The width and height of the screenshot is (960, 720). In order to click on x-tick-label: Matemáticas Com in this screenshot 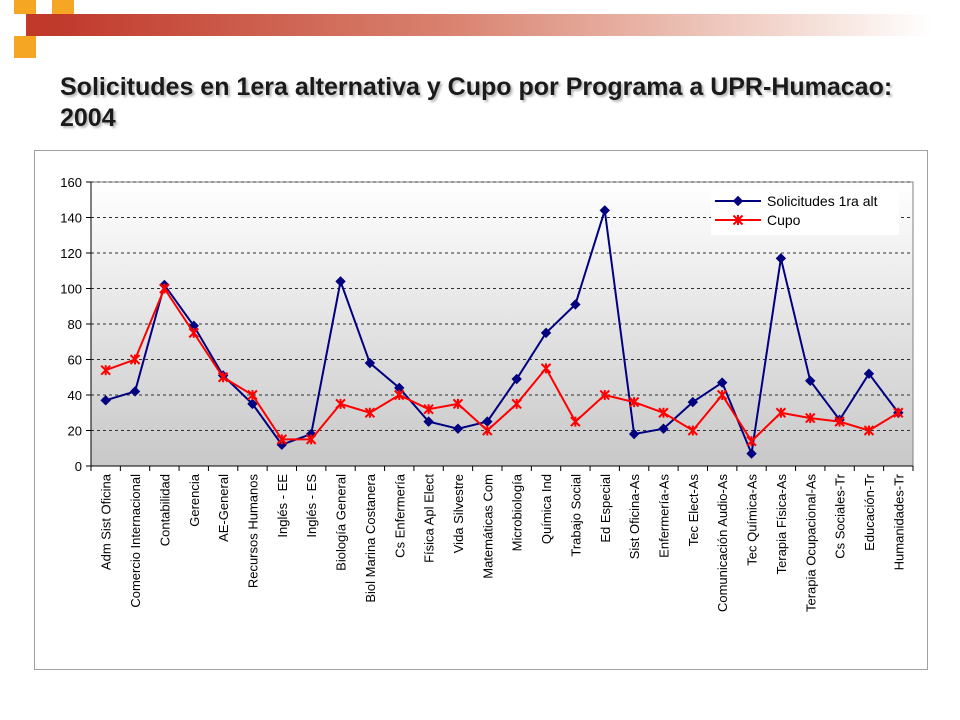, I will do `click(487, 526)`.